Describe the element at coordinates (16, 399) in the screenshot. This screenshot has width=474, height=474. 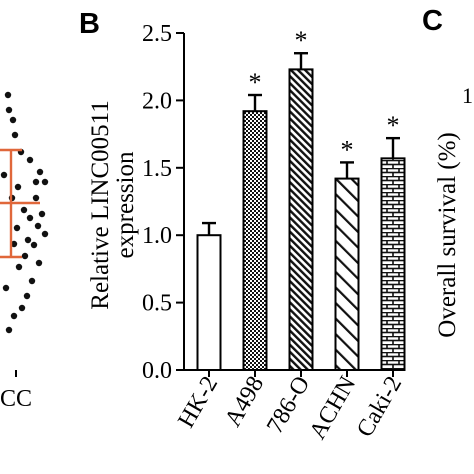
I see `left-x-label-fragment: CC` at that location.